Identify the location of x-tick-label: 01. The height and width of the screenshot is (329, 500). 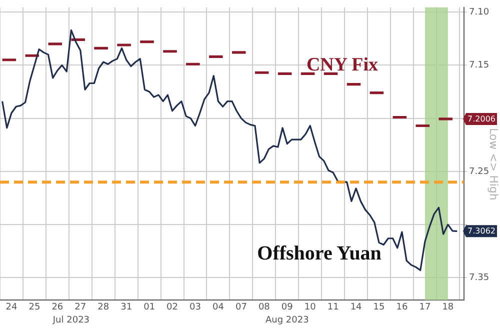
(150, 307).